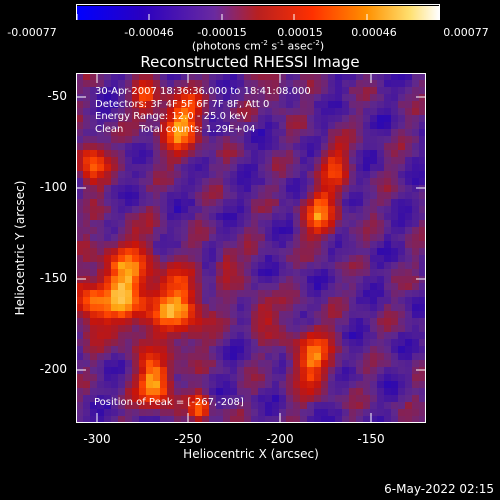  I want to click on x-tick-label: -200, so click(280, 439).